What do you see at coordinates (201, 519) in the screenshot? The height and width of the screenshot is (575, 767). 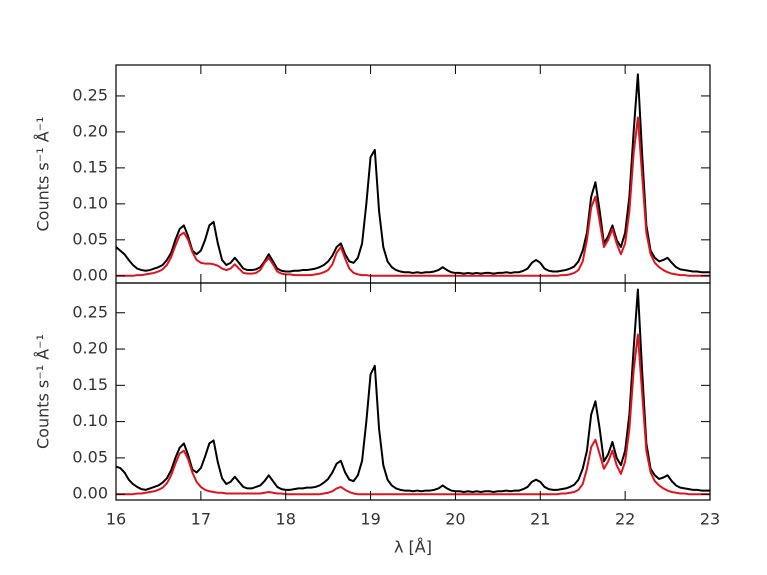 I see `x-tick-label: 17` at bounding box center [201, 519].